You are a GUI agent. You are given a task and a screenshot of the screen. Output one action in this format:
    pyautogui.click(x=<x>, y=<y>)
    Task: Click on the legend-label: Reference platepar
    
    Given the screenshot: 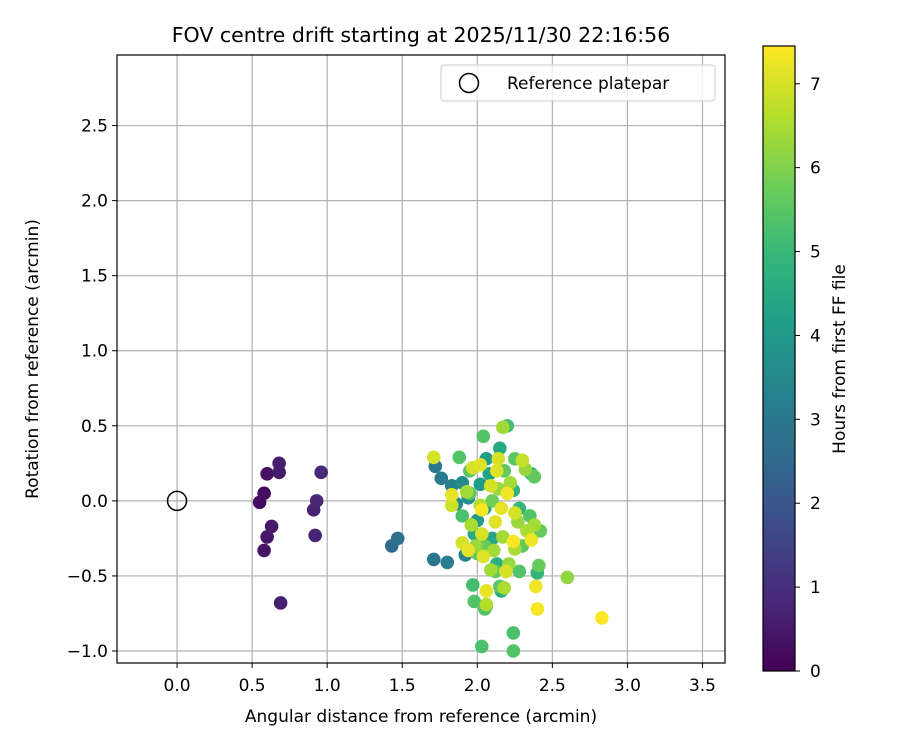 What is the action you would take?
    pyautogui.click(x=588, y=84)
    